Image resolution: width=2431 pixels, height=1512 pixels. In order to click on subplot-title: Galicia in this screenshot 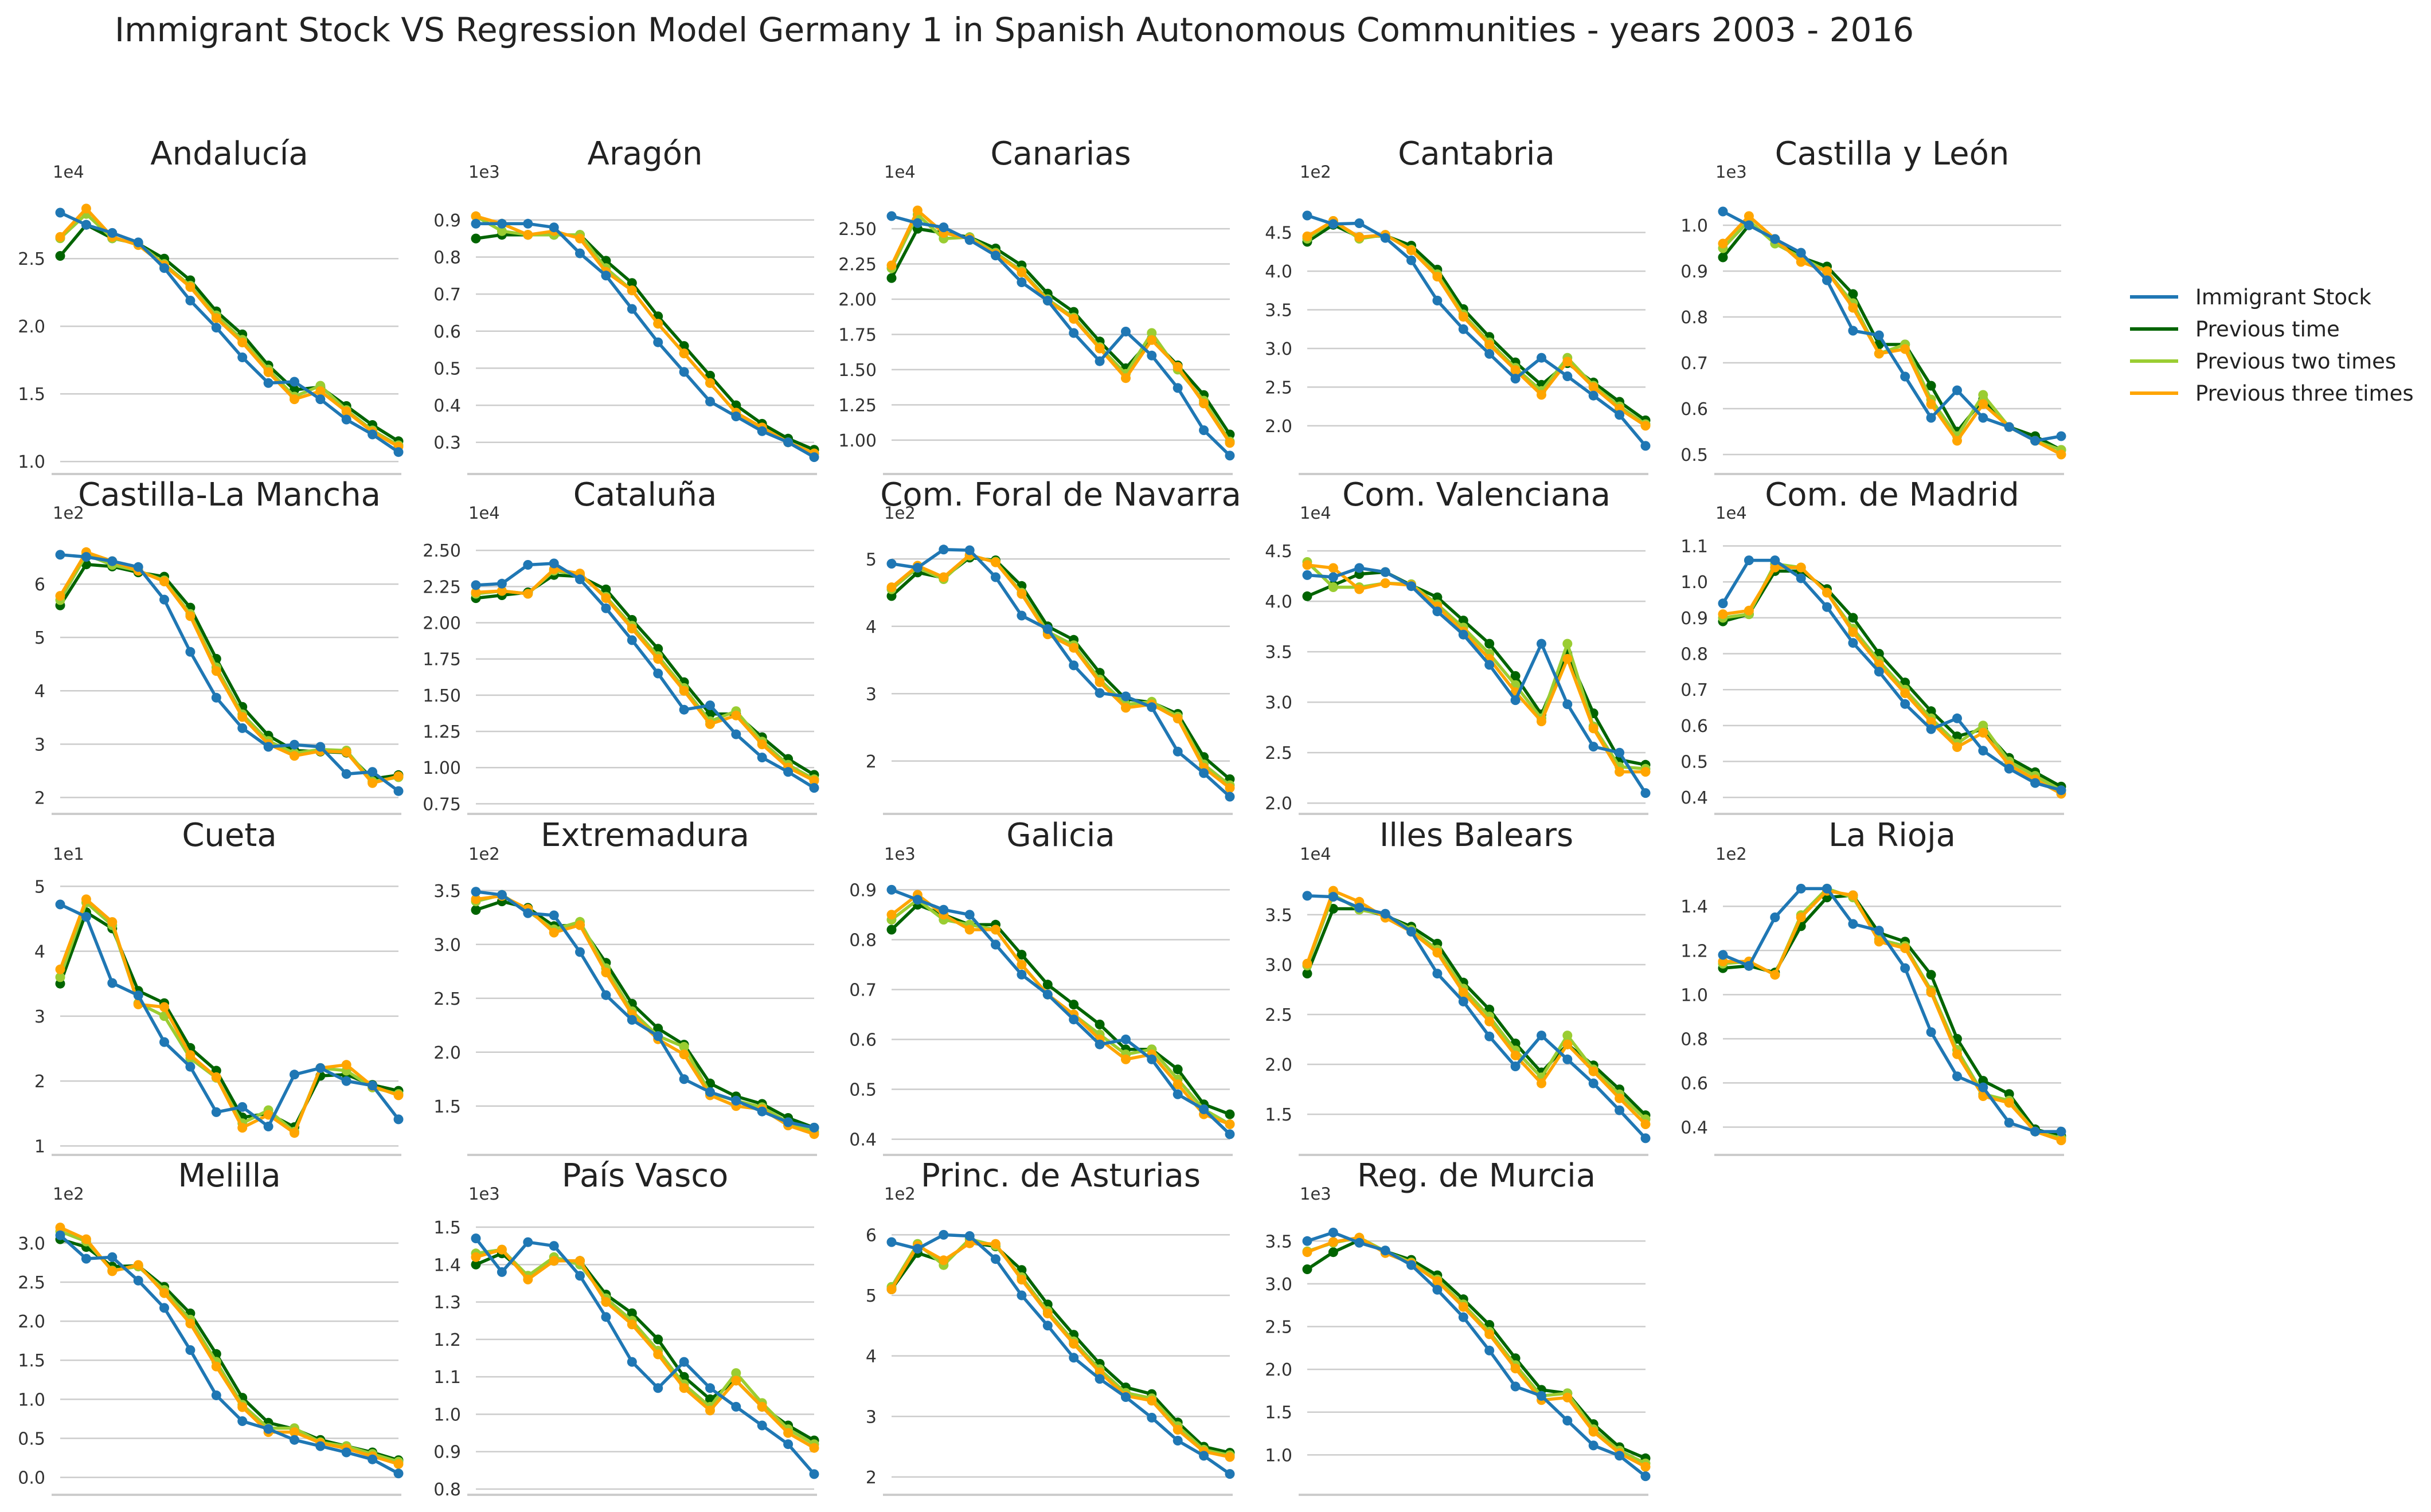, I will do `click(1060, 835)`.